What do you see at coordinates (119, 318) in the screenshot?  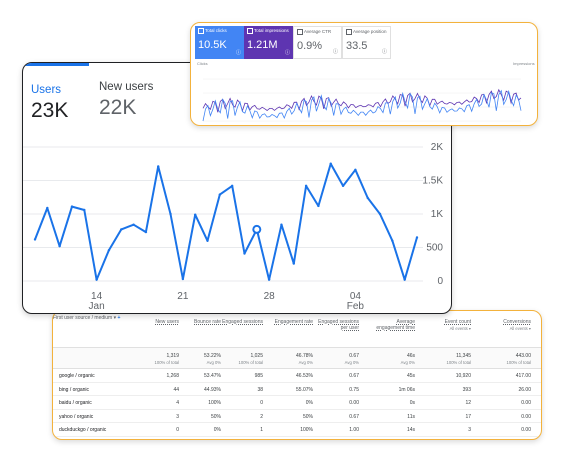 I see `add-dimension-button: +` at bounding box center [119, 318].